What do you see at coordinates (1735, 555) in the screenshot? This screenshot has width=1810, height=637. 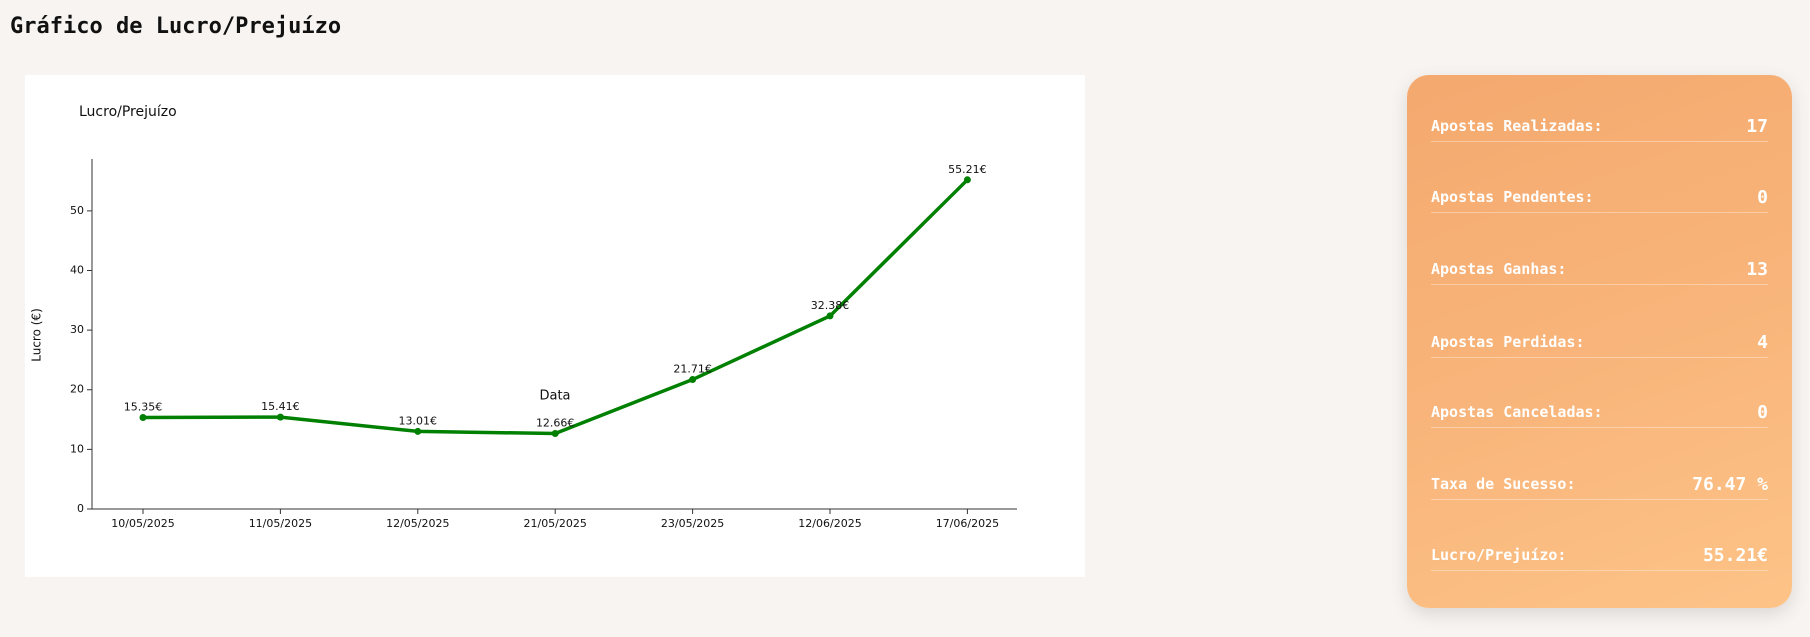 I see `stat-value: 55.21€` at bounding box center [1735, 555].